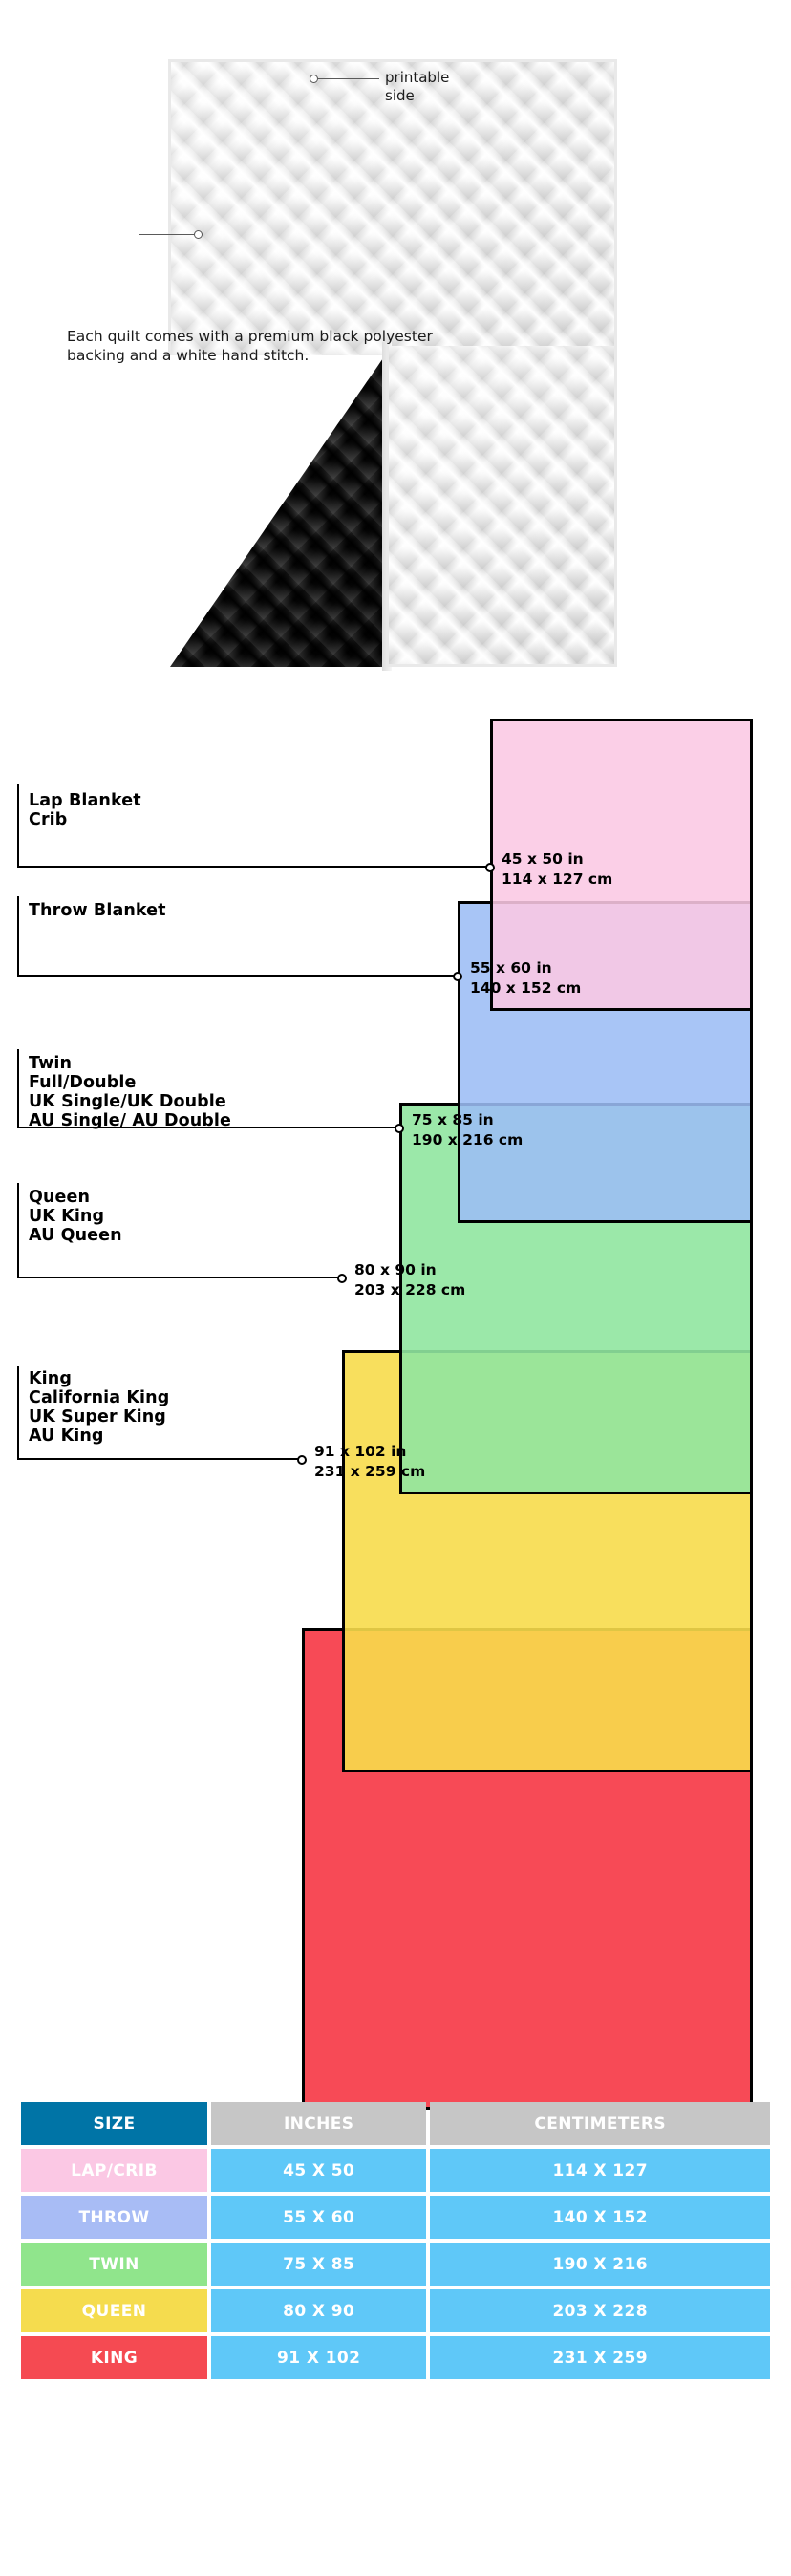 This screenshot has height=2576, width=791. I want to click on table-row: KING 91 X 102 231 X 259, so click(395, 2357).